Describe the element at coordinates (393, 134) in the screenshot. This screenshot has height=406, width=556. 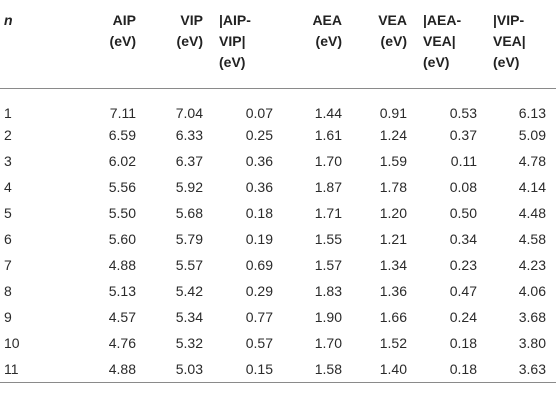
I see `cell-vea: 1.24` at that location.